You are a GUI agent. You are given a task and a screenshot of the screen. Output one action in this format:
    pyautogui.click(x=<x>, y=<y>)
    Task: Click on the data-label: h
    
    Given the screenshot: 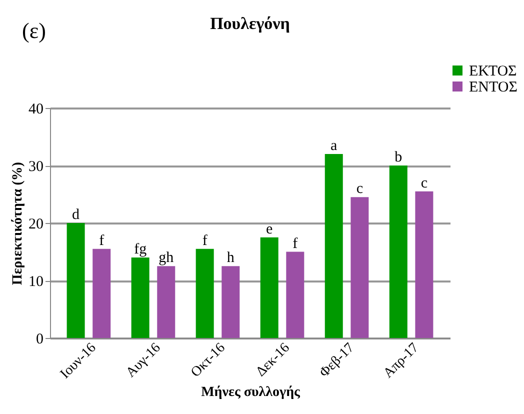 What is the action you would take?
    pyautogui.click(x=230, y=258)
    